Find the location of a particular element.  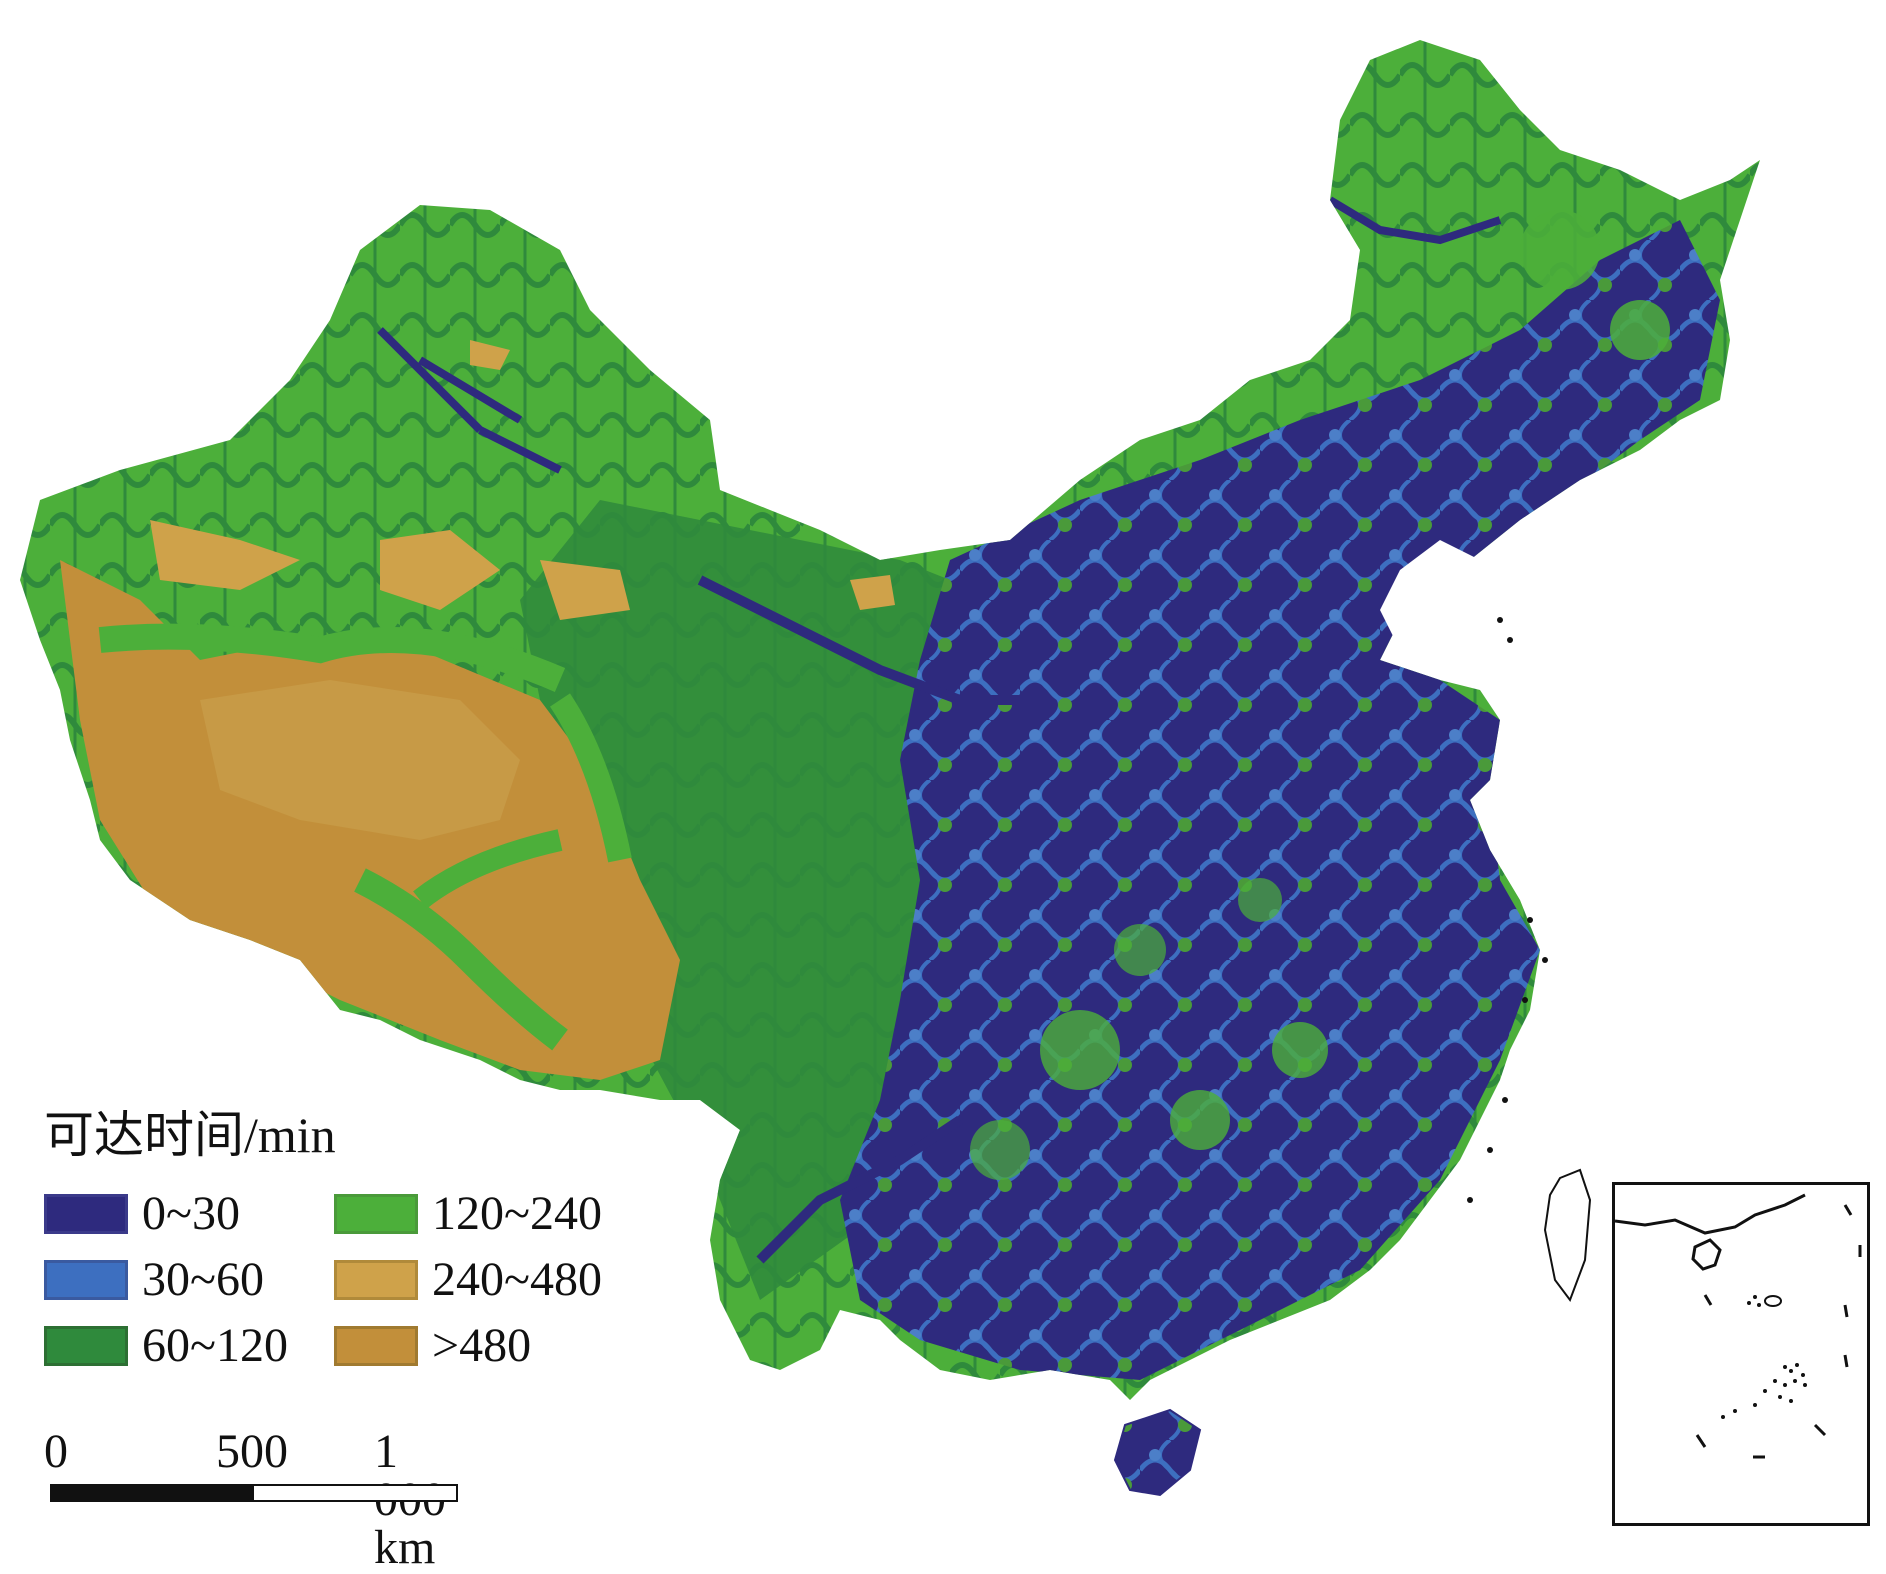

qinghai-ochre-patch is located at coordinates (872, 592).